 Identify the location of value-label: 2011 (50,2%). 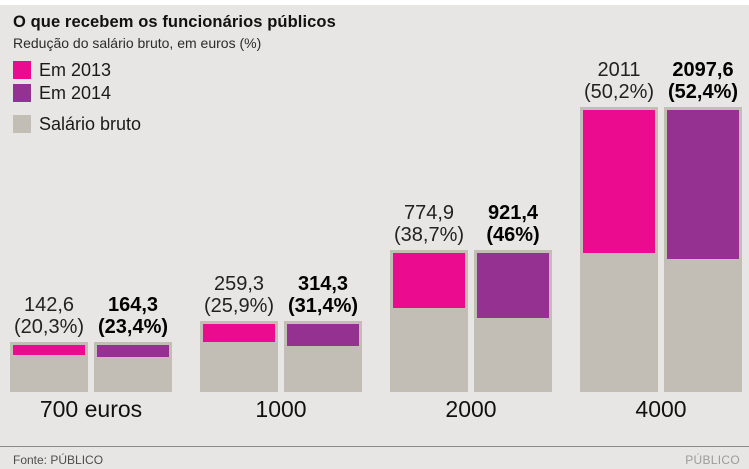
(619, 81).